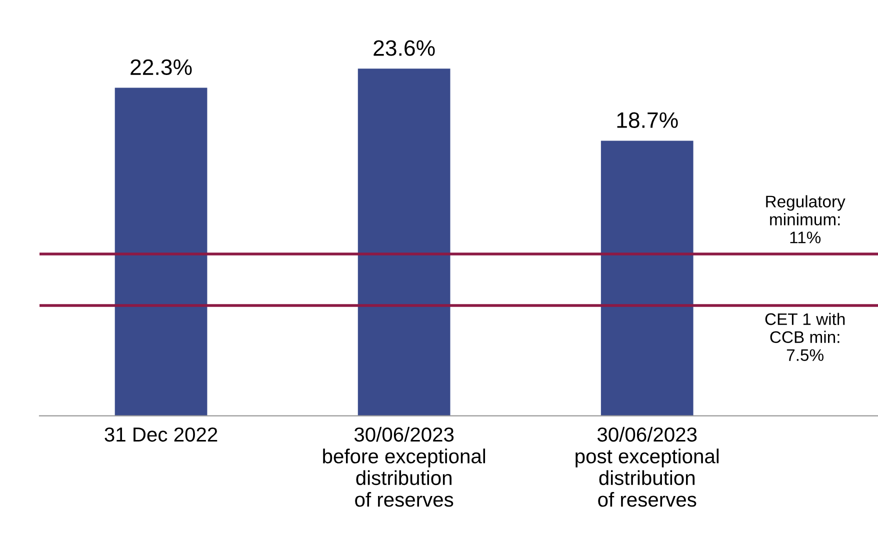 This screenshot has width=878, height=540. What do you see at coordinates (805, 336) in the screenshot?
I see `ref-line-label: CET 1 with CCB min: 7.5%` at bounding box center [805, 336].